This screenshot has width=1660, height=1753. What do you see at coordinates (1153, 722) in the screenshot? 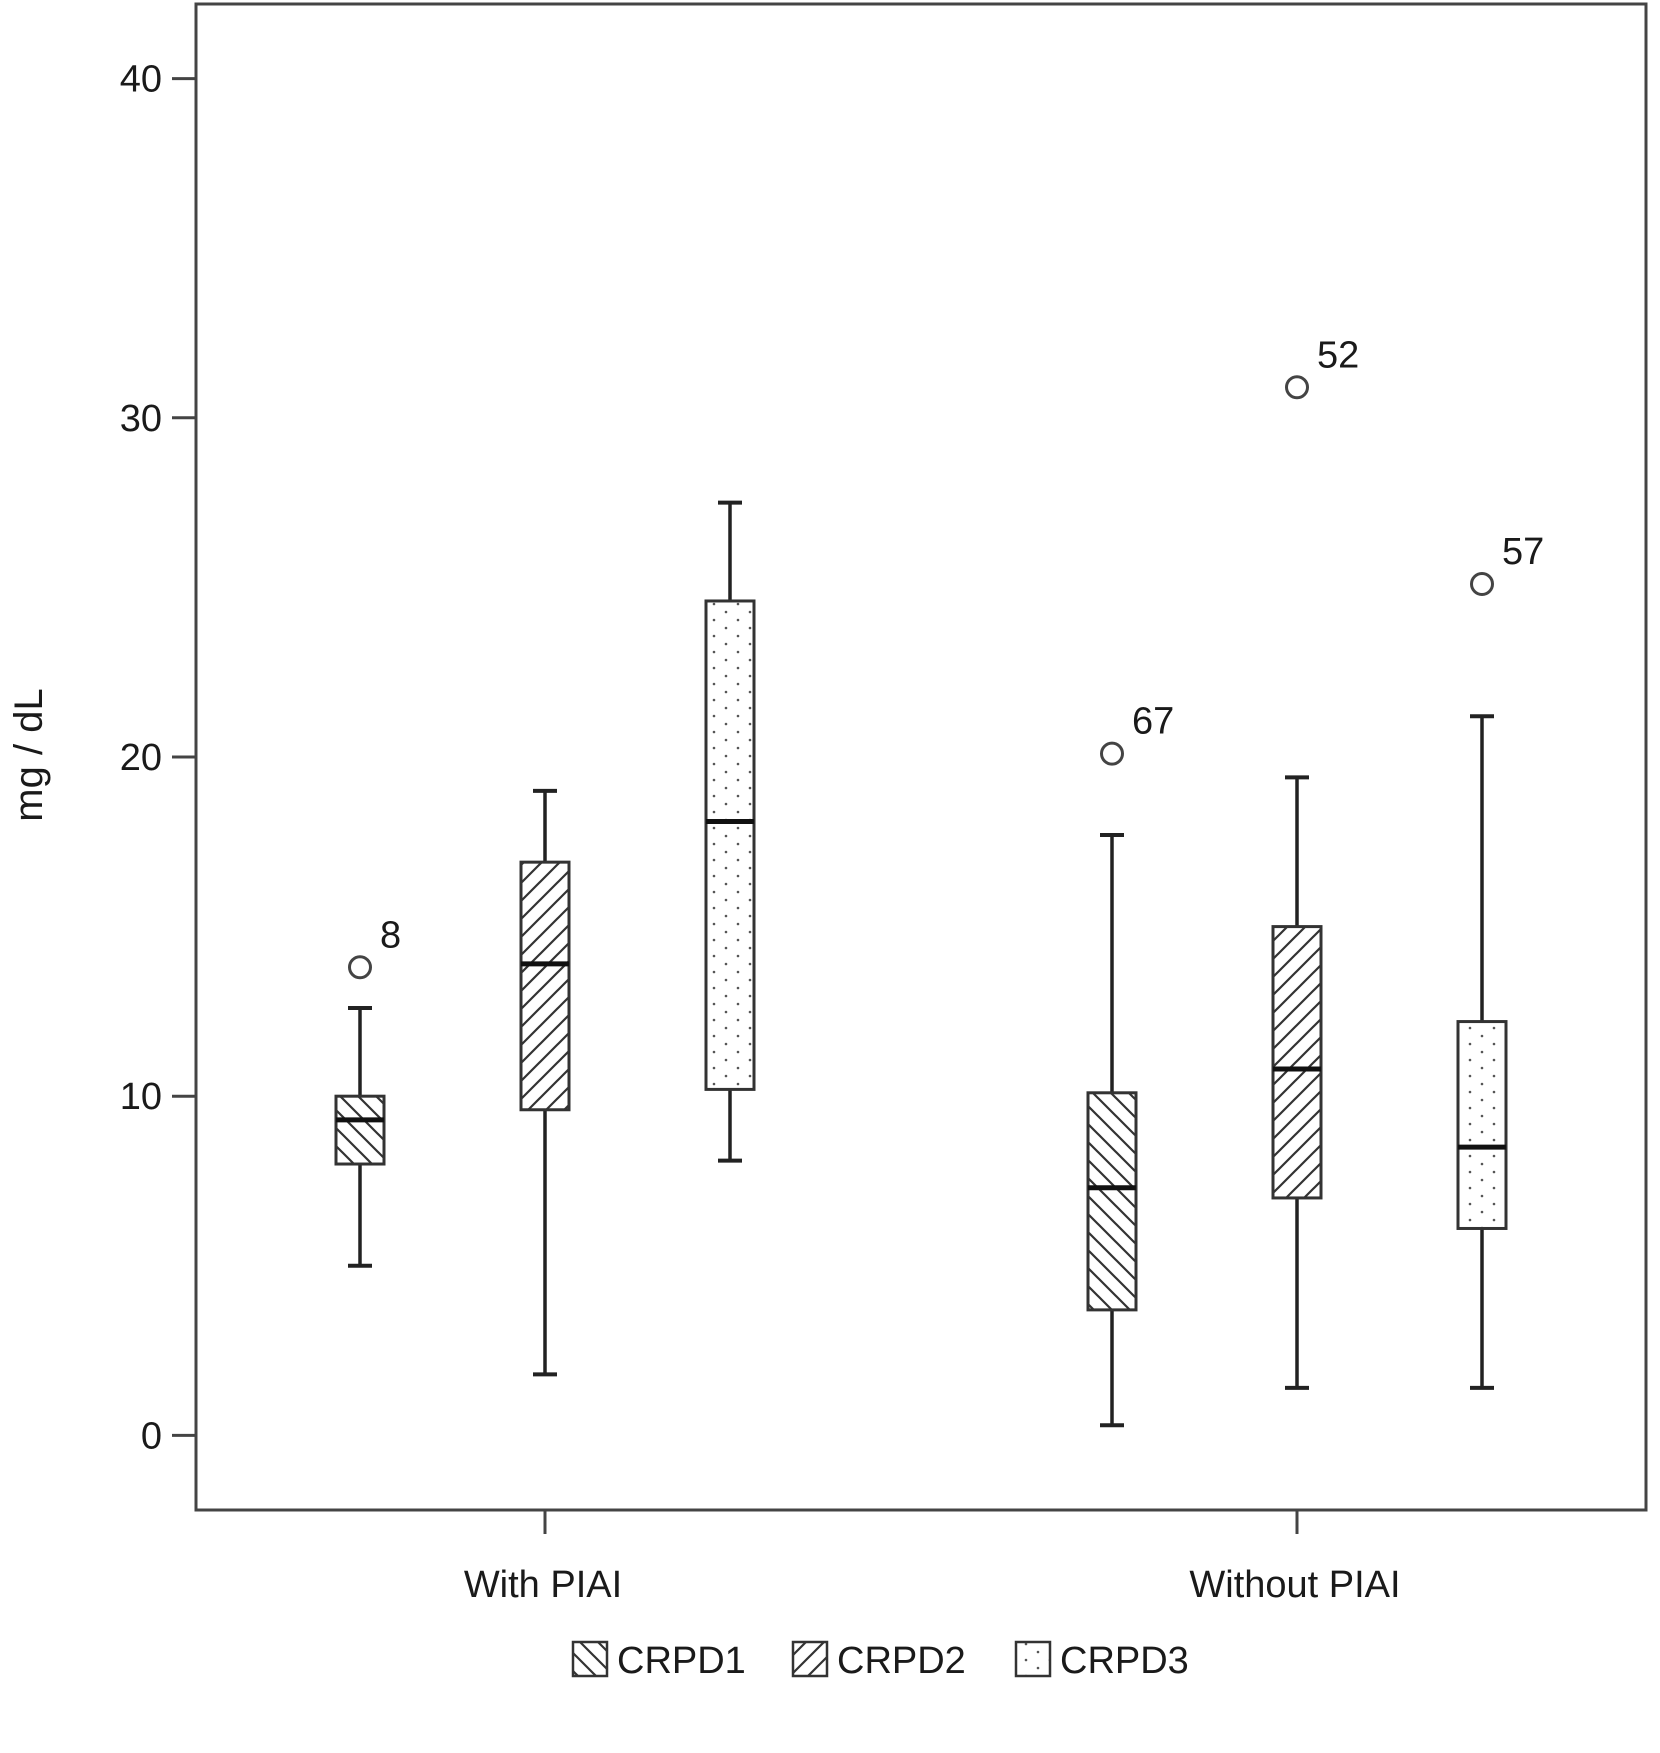
I see `outlier-label: 67` at bounding box center [1153, 722].